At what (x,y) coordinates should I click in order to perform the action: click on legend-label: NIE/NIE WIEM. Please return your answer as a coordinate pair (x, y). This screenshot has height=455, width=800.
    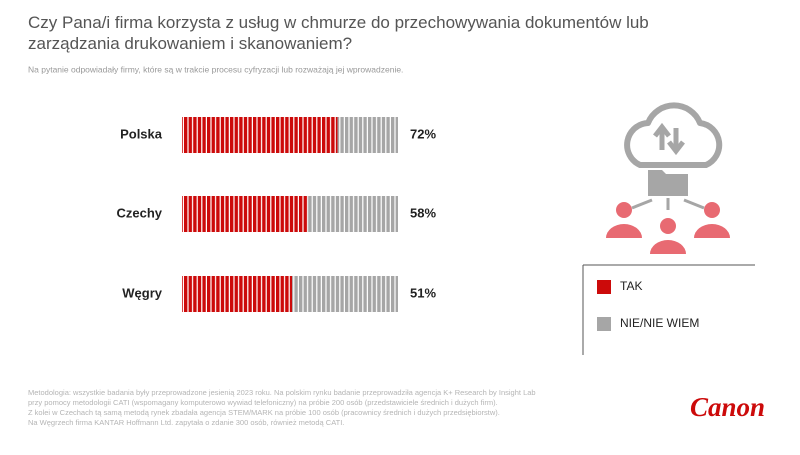
    Looking at the image, I should click on (659, 323).